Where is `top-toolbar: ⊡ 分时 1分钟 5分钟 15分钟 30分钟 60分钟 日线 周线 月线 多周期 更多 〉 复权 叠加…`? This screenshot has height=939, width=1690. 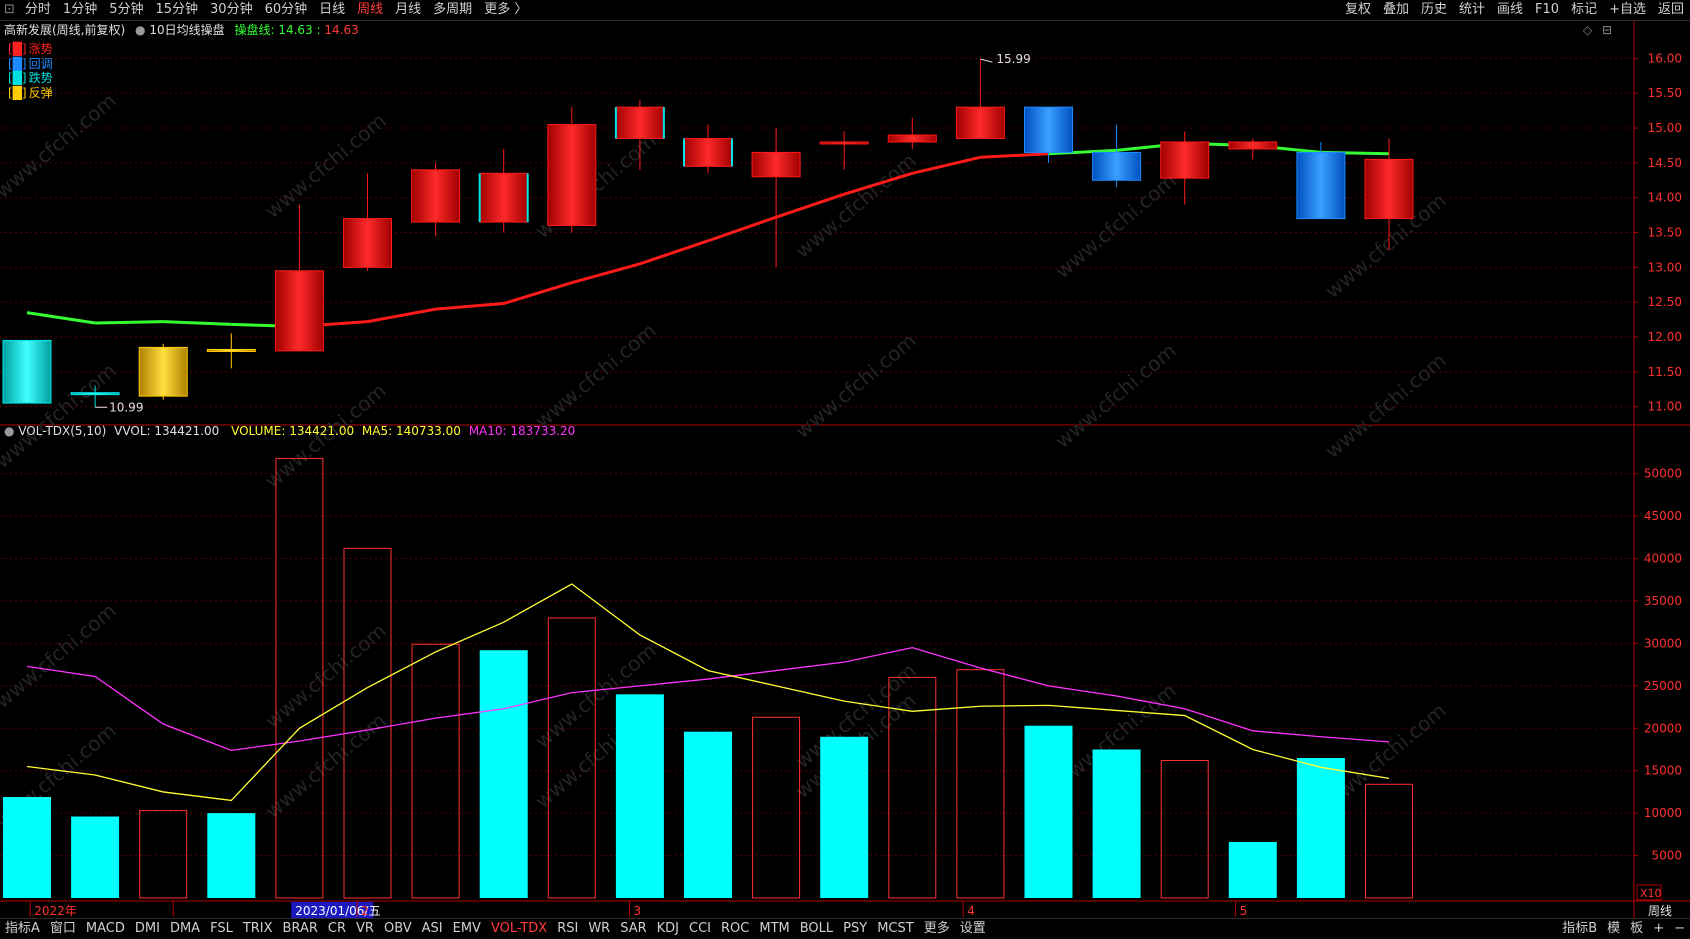 top-toolbar: ⊡ 分时 1分钟 5分钟 15分钟 30分钟 60分钟 日线 周线 月线 多周期 更多 〉 复权 叠加… is located at coordinates (845, 10).